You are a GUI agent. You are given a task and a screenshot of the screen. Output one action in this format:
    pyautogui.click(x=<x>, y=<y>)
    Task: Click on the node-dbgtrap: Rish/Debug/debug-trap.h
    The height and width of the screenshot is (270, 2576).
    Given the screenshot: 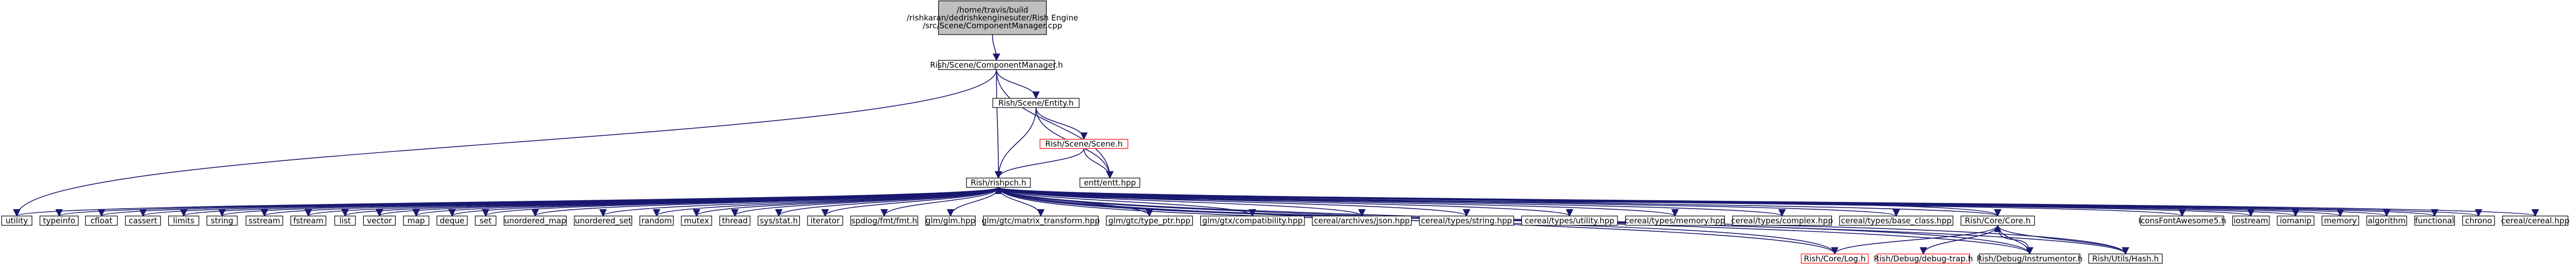 What is the action you would take?
    pyautogui.click(x=1923, y=258)
    